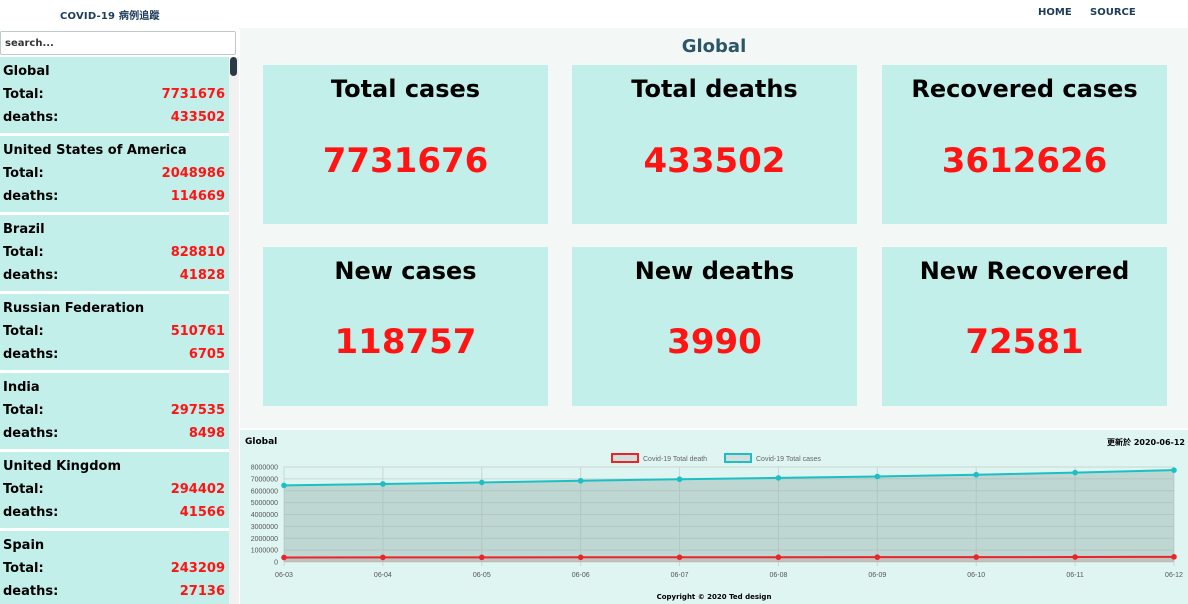  What do you see at coordinates (264, 479) in the screenshot?
I see `y-tick-label: 7000000` at bounding box center [264, 479].